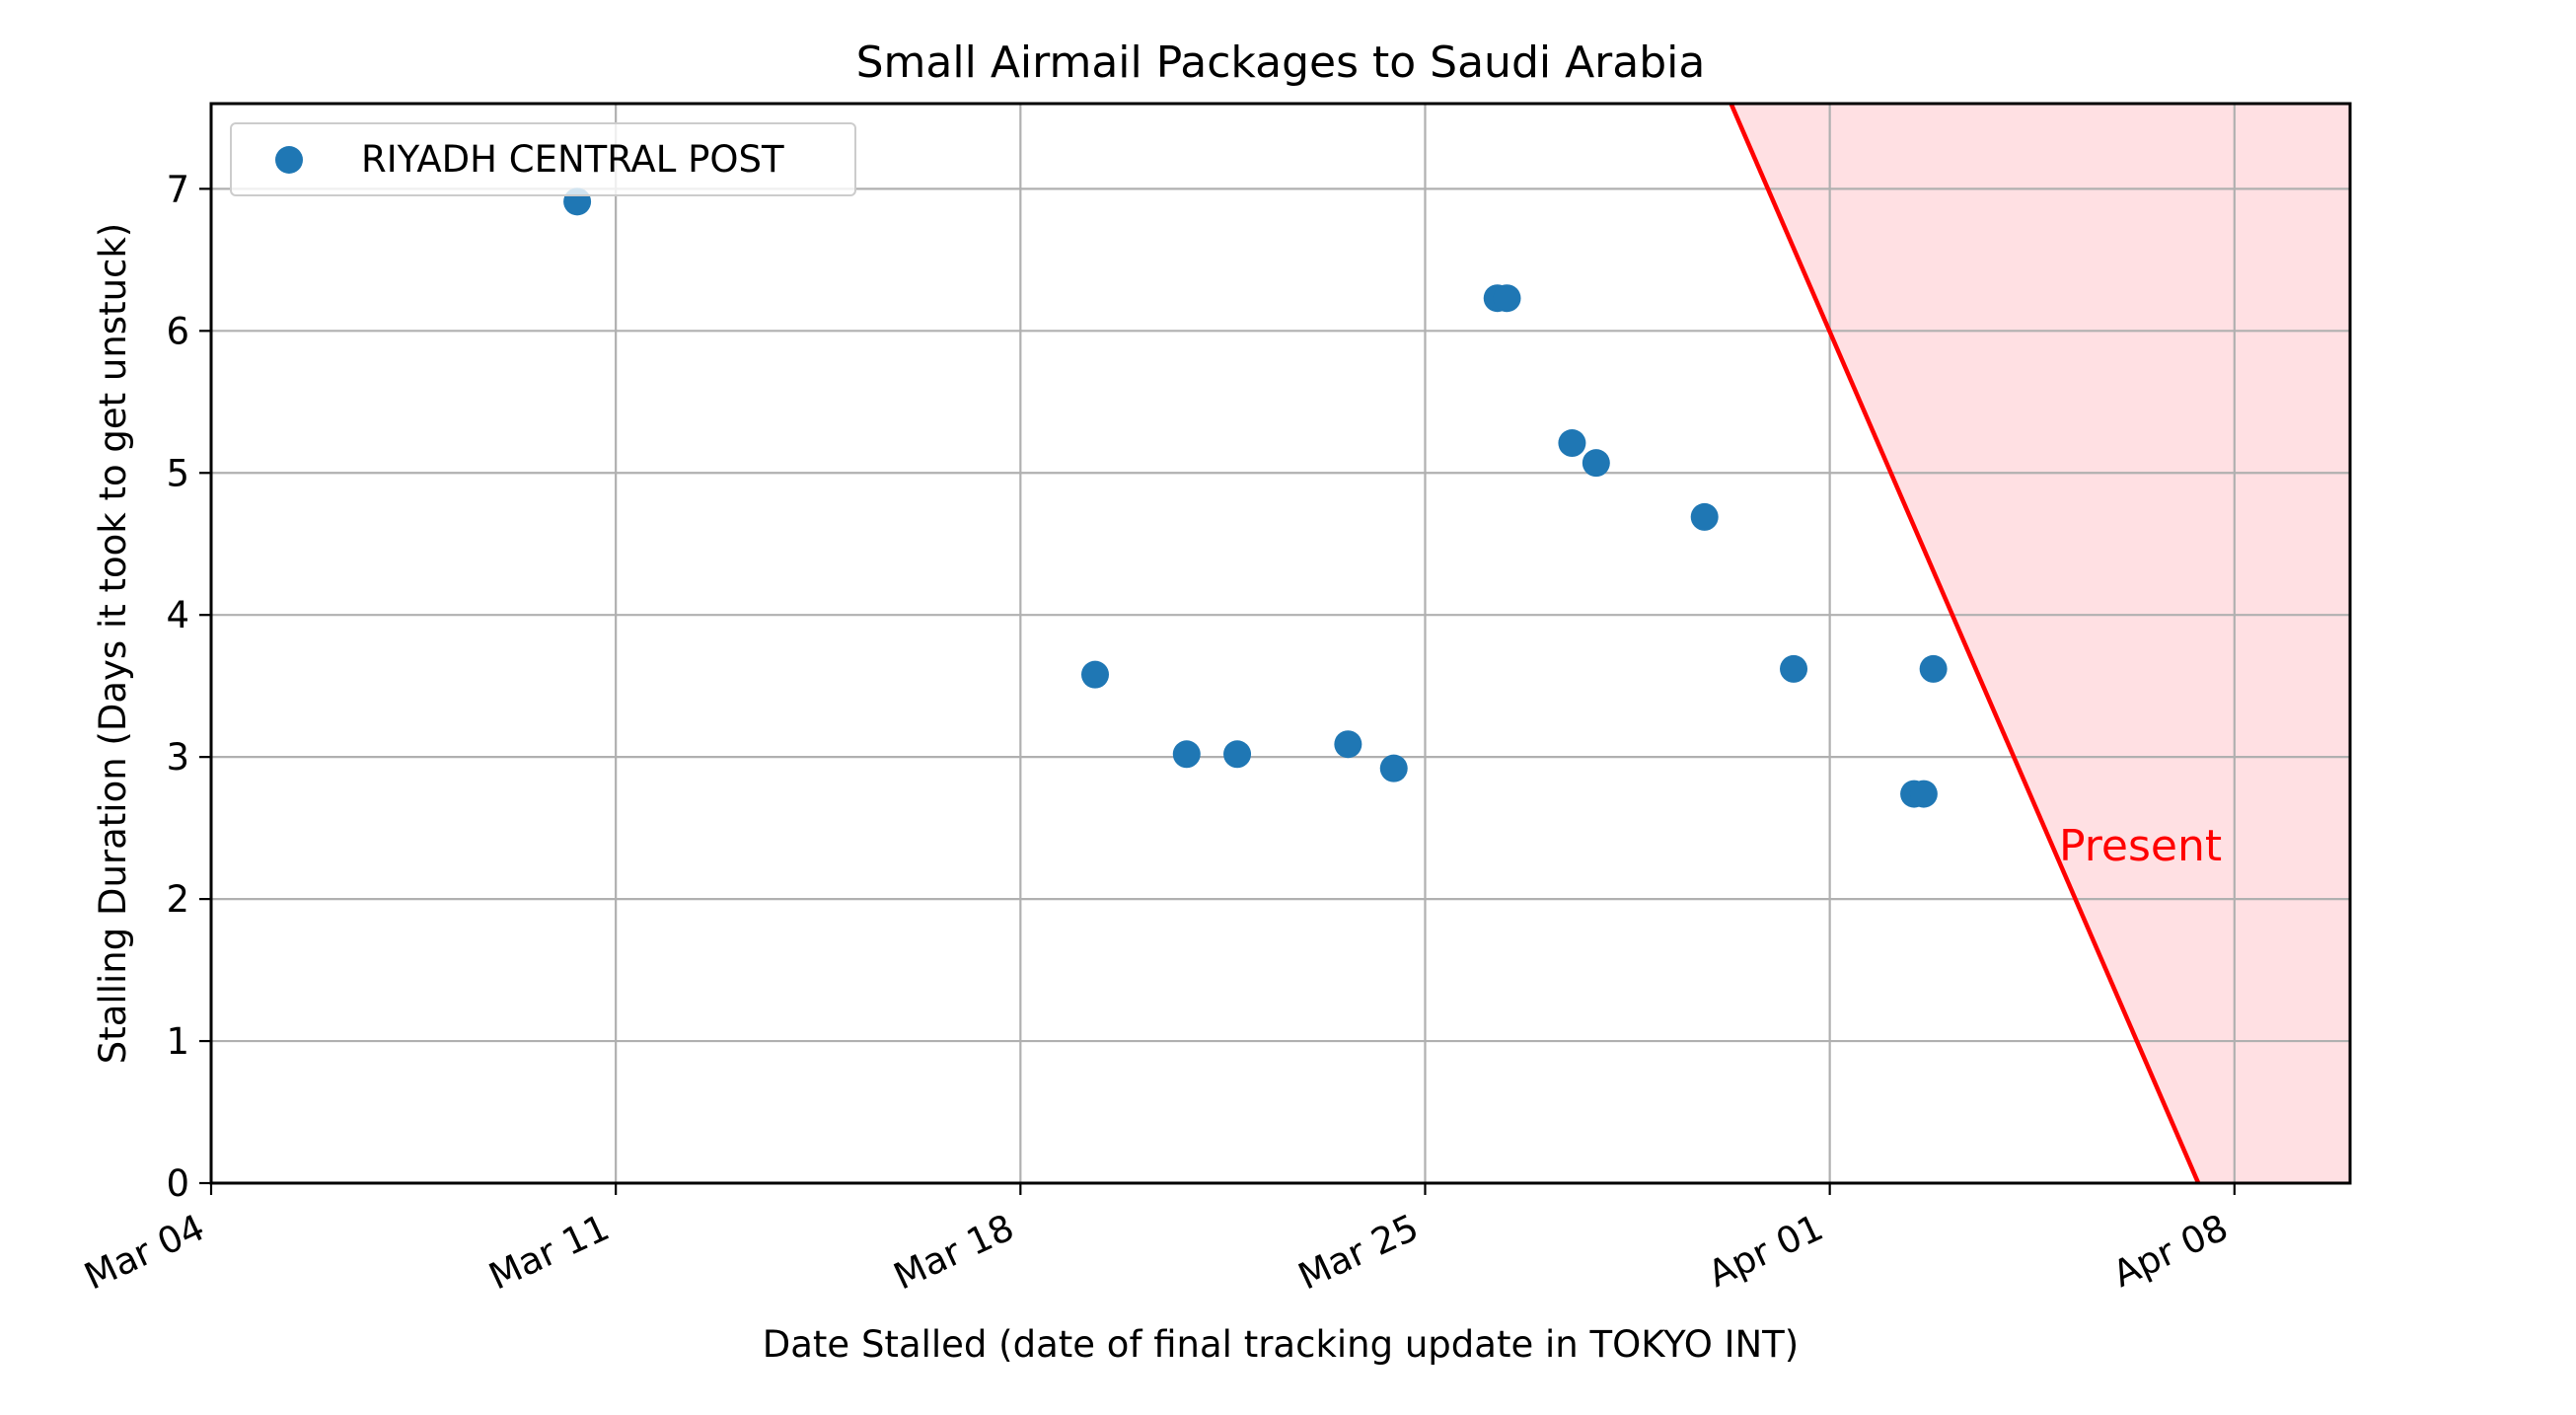  Describe the element at coordinates (177, 473) in the screenshot. I see `y-tick-label: 5` at that location.